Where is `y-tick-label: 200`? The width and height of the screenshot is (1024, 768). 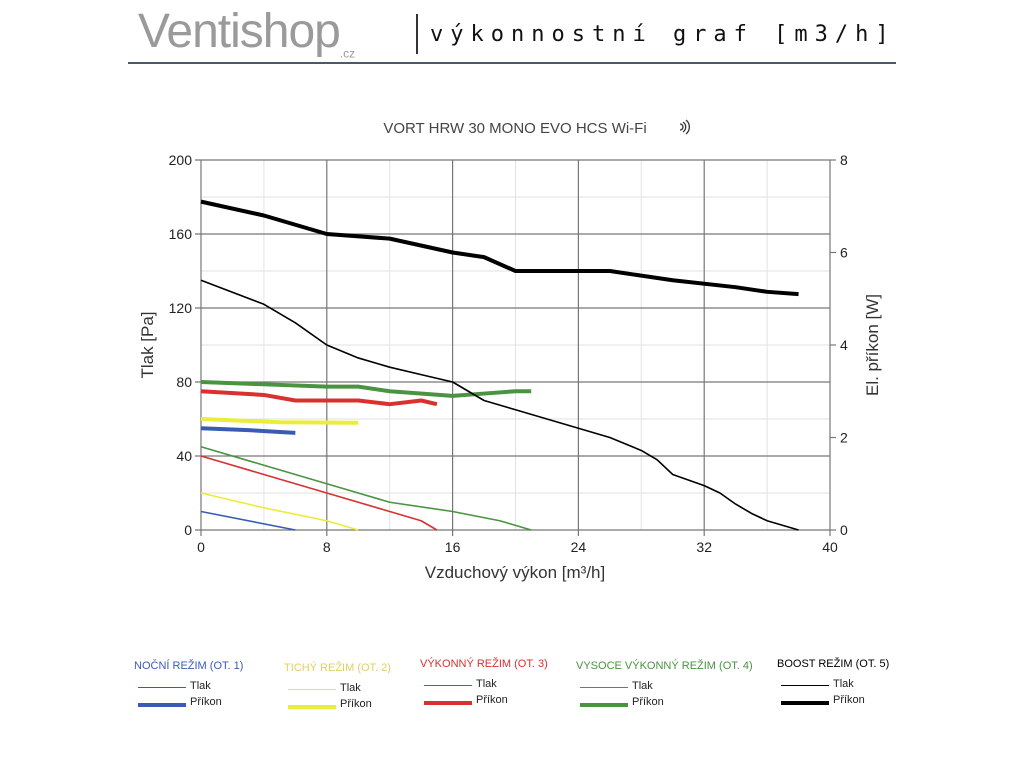
y-tick-label: 200 is located at coordinates (181, 160).